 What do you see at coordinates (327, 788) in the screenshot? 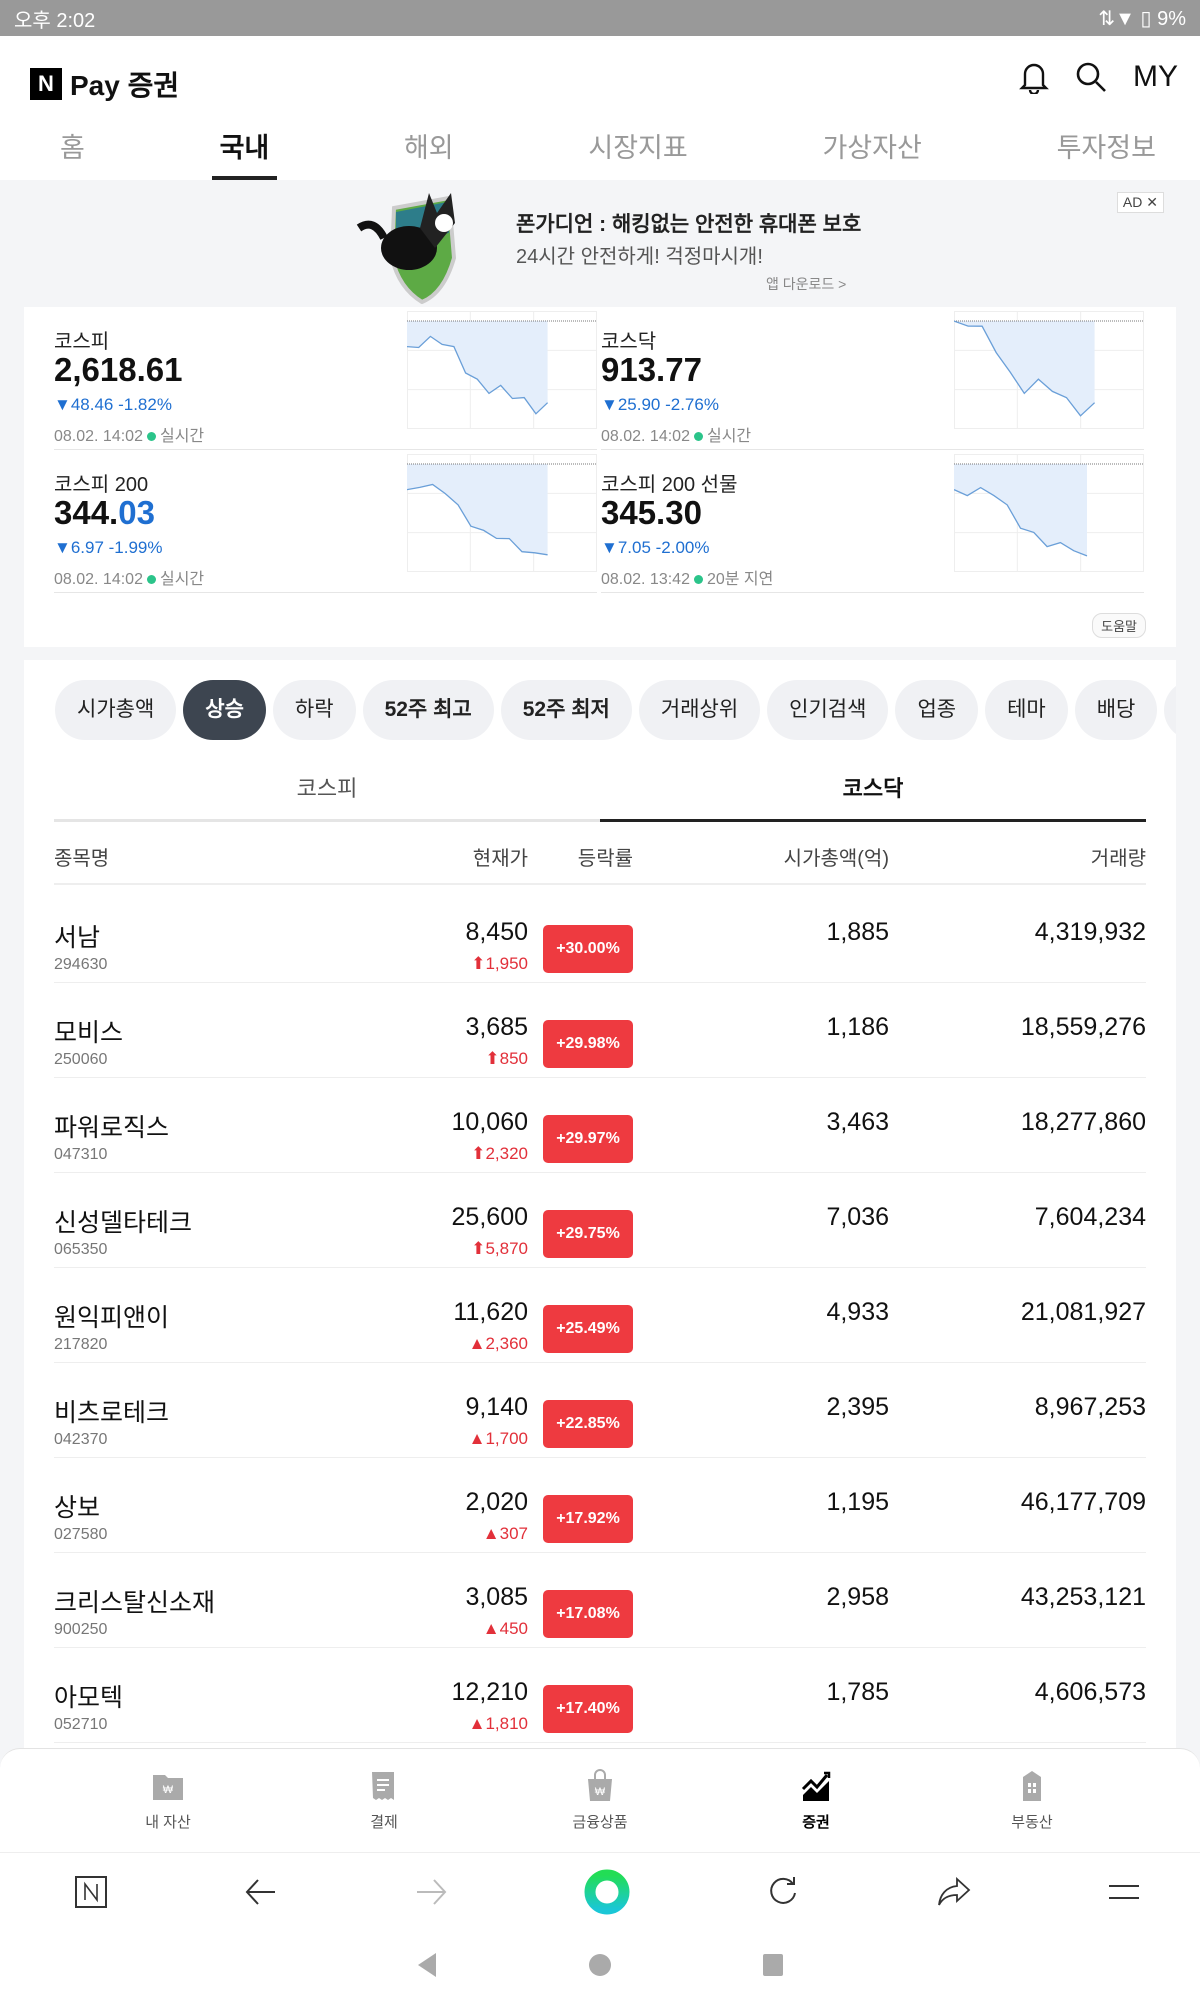
I see `market-tab-0: 코스피` at bounding box center [327, 788].